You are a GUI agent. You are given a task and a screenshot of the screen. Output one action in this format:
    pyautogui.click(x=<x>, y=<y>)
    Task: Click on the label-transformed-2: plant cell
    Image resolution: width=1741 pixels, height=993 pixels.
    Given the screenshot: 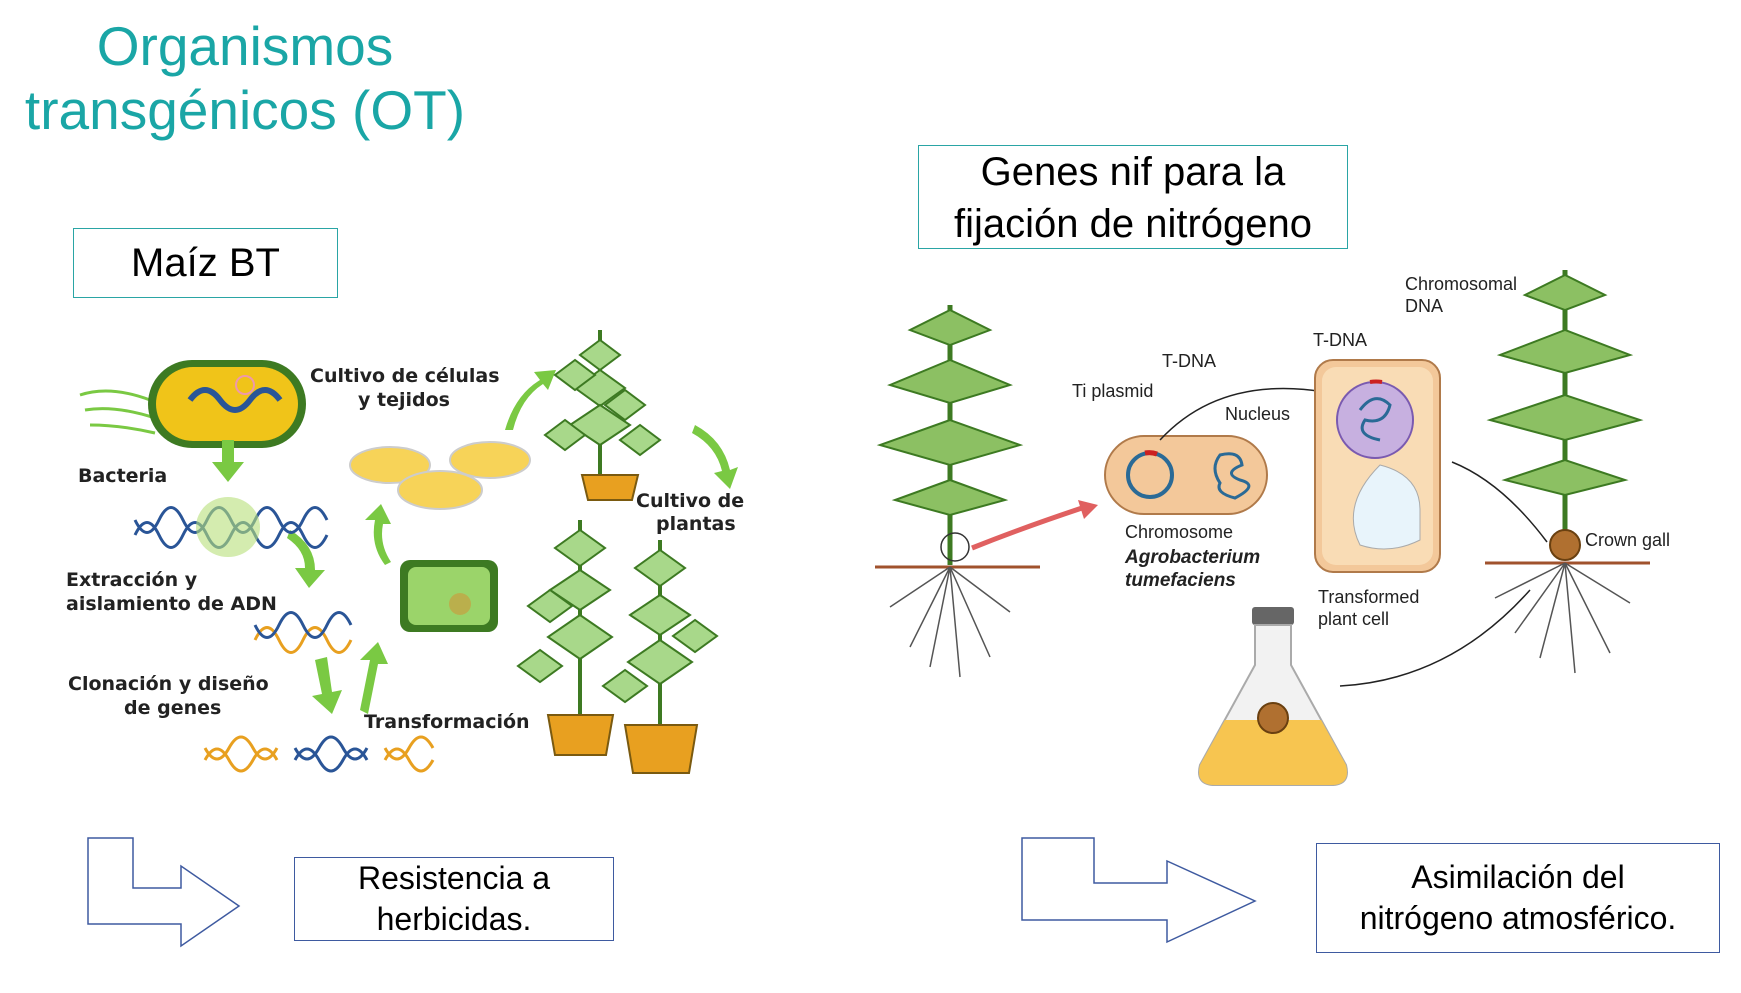 What is the action you would take?
    pyautogui.click(x=1353, y=619)
    